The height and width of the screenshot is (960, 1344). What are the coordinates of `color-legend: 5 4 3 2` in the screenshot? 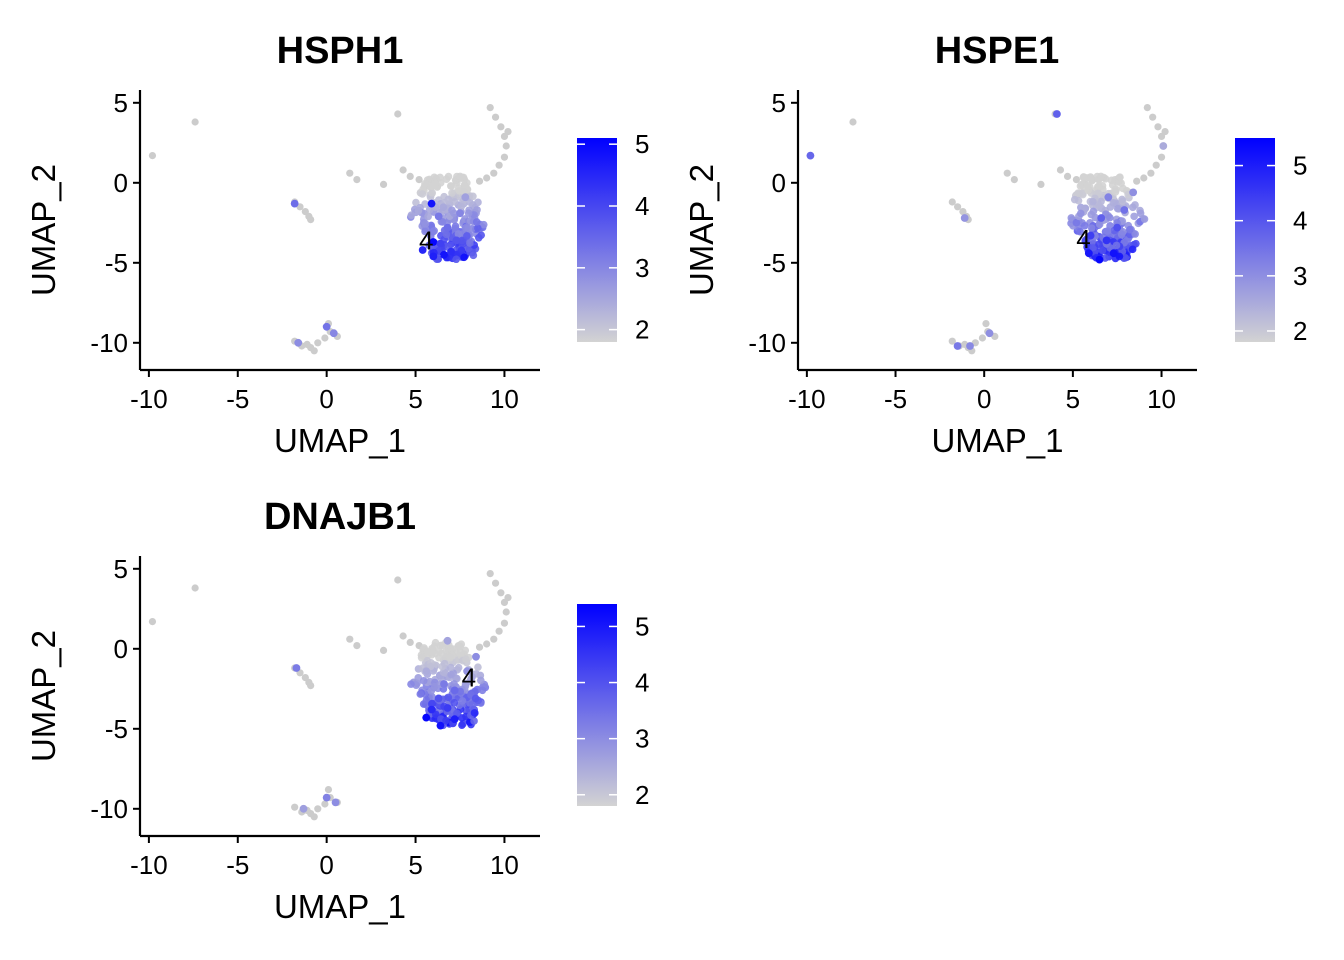 It's located at (613, 237).